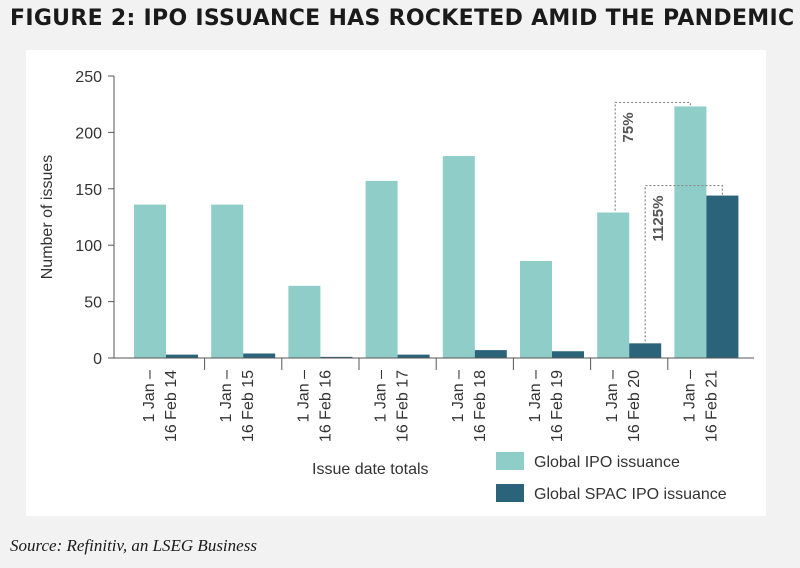 The image size is (800, 568). I want to click on x-tick-label-line: 16 Feb 17, so click(403, 406).